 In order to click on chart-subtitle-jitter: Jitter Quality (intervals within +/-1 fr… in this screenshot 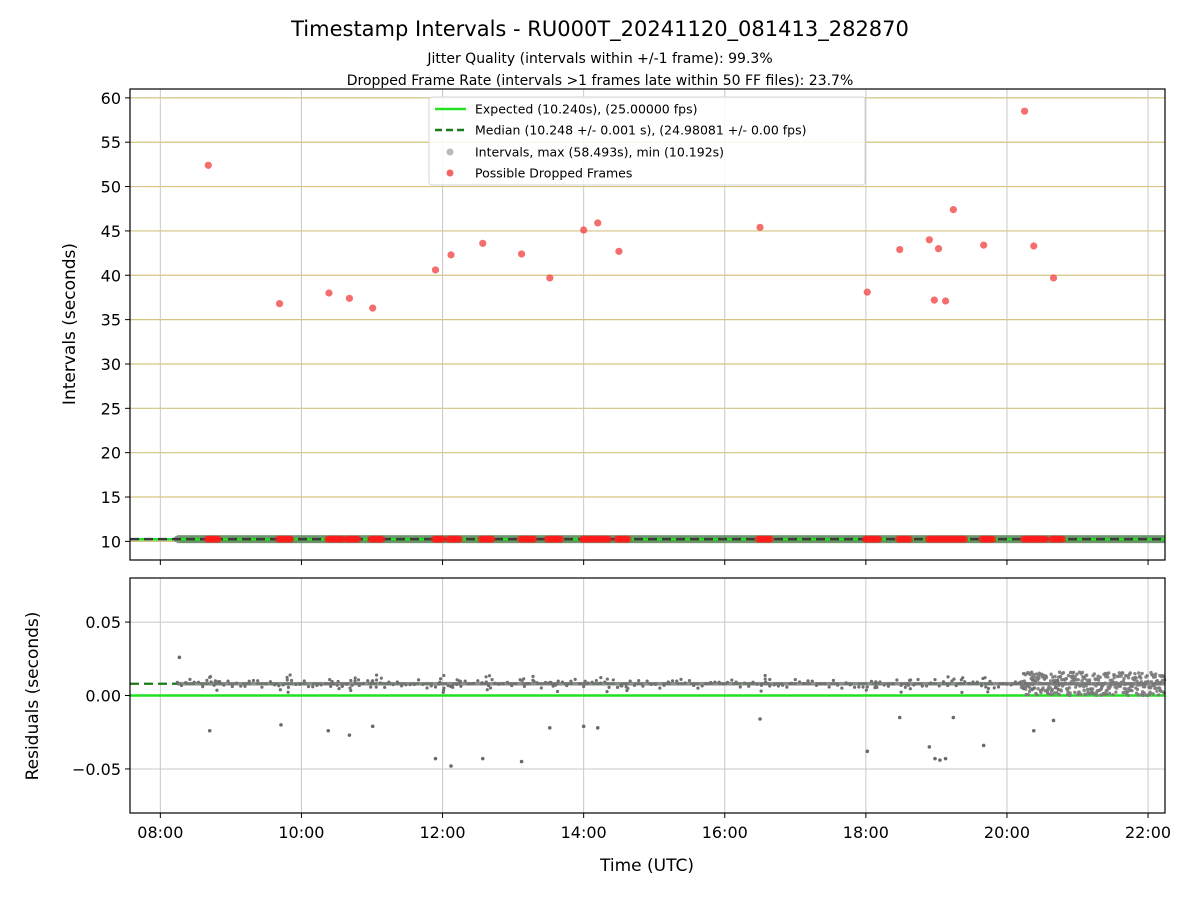, I will do `click(599, 59)`.